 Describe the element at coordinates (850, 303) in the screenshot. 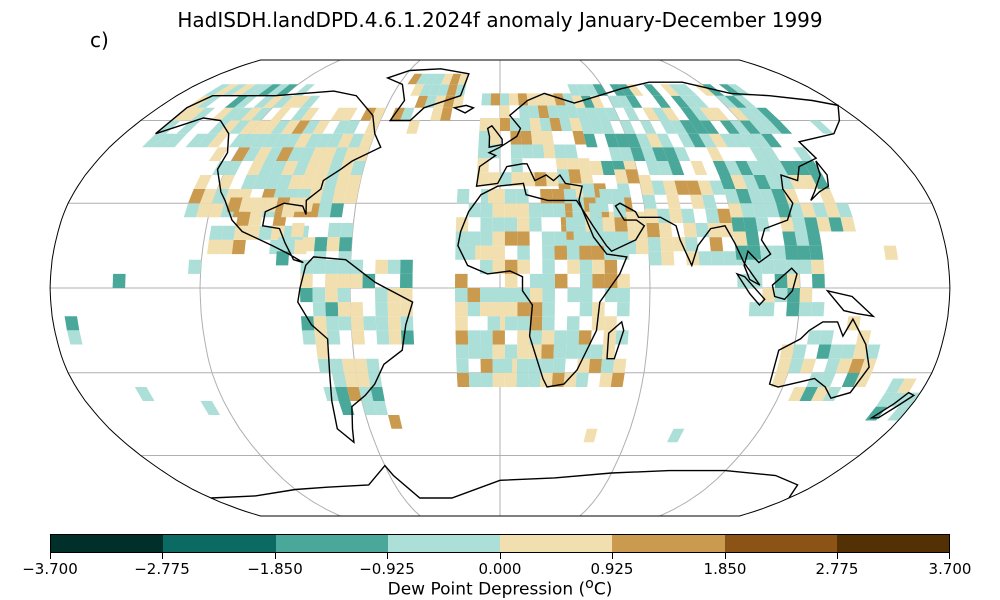

I see `new-guinea-coast` at that location.